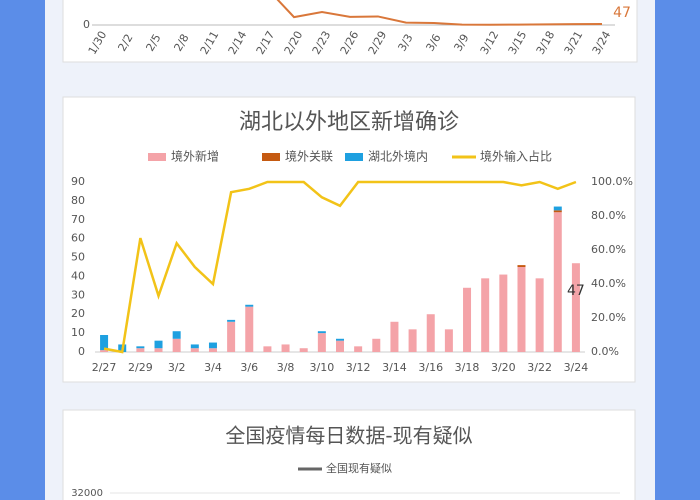 This screenshot has width=700, height=500. What do you see at coordinates (539, 367) in the screenshot?
I see `x-tick-label: 3/22` at bounding box center [539, 367].